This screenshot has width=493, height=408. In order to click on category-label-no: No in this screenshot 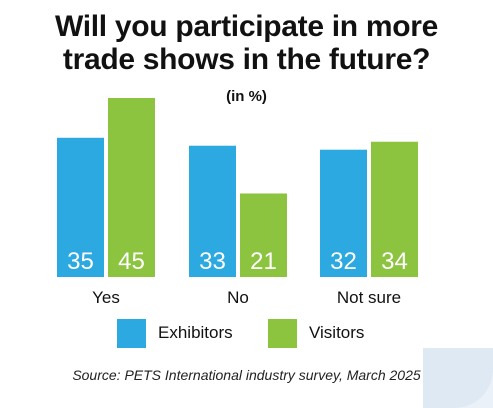, I will do `click(238, 297)`.